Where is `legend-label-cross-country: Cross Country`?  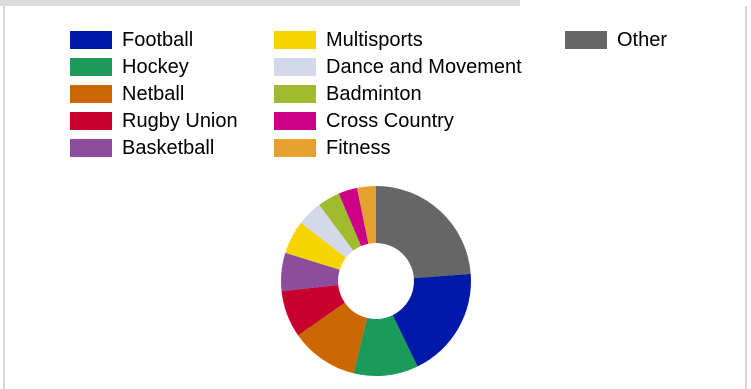
legend-label-cross-country: Cross Country is located at coordinates (390, 120).